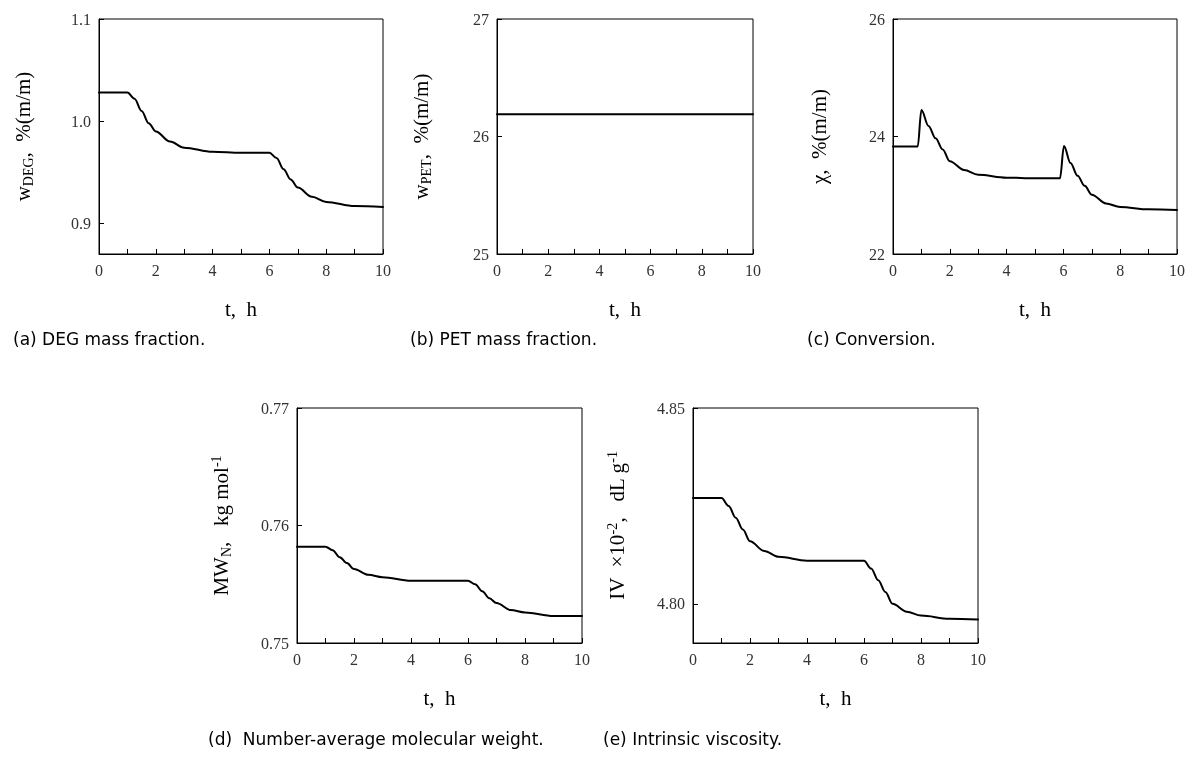  Describe the element at coordinates (671, 408) in the screenshot. I see `y-tick-label: 4.85` at that location.